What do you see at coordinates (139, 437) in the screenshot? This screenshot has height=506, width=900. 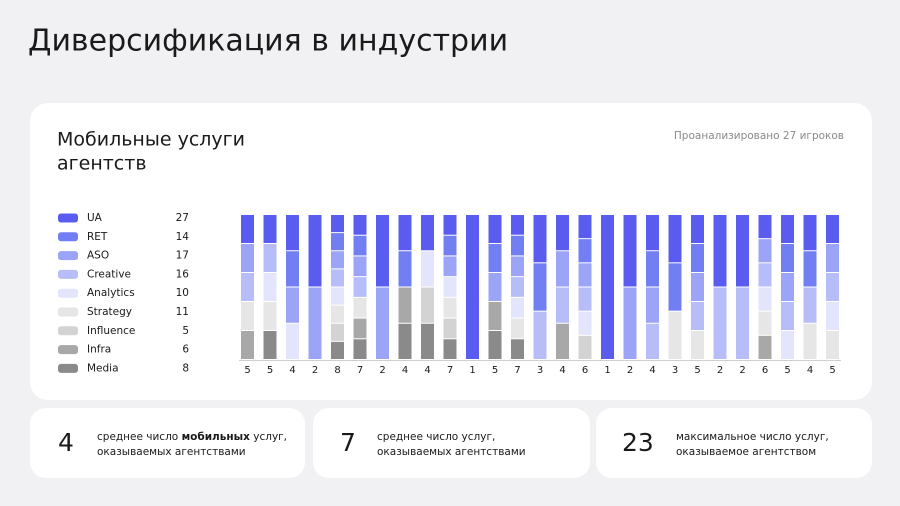 I see `stat-text-part: среднее число` at bounding box center [139, 437].